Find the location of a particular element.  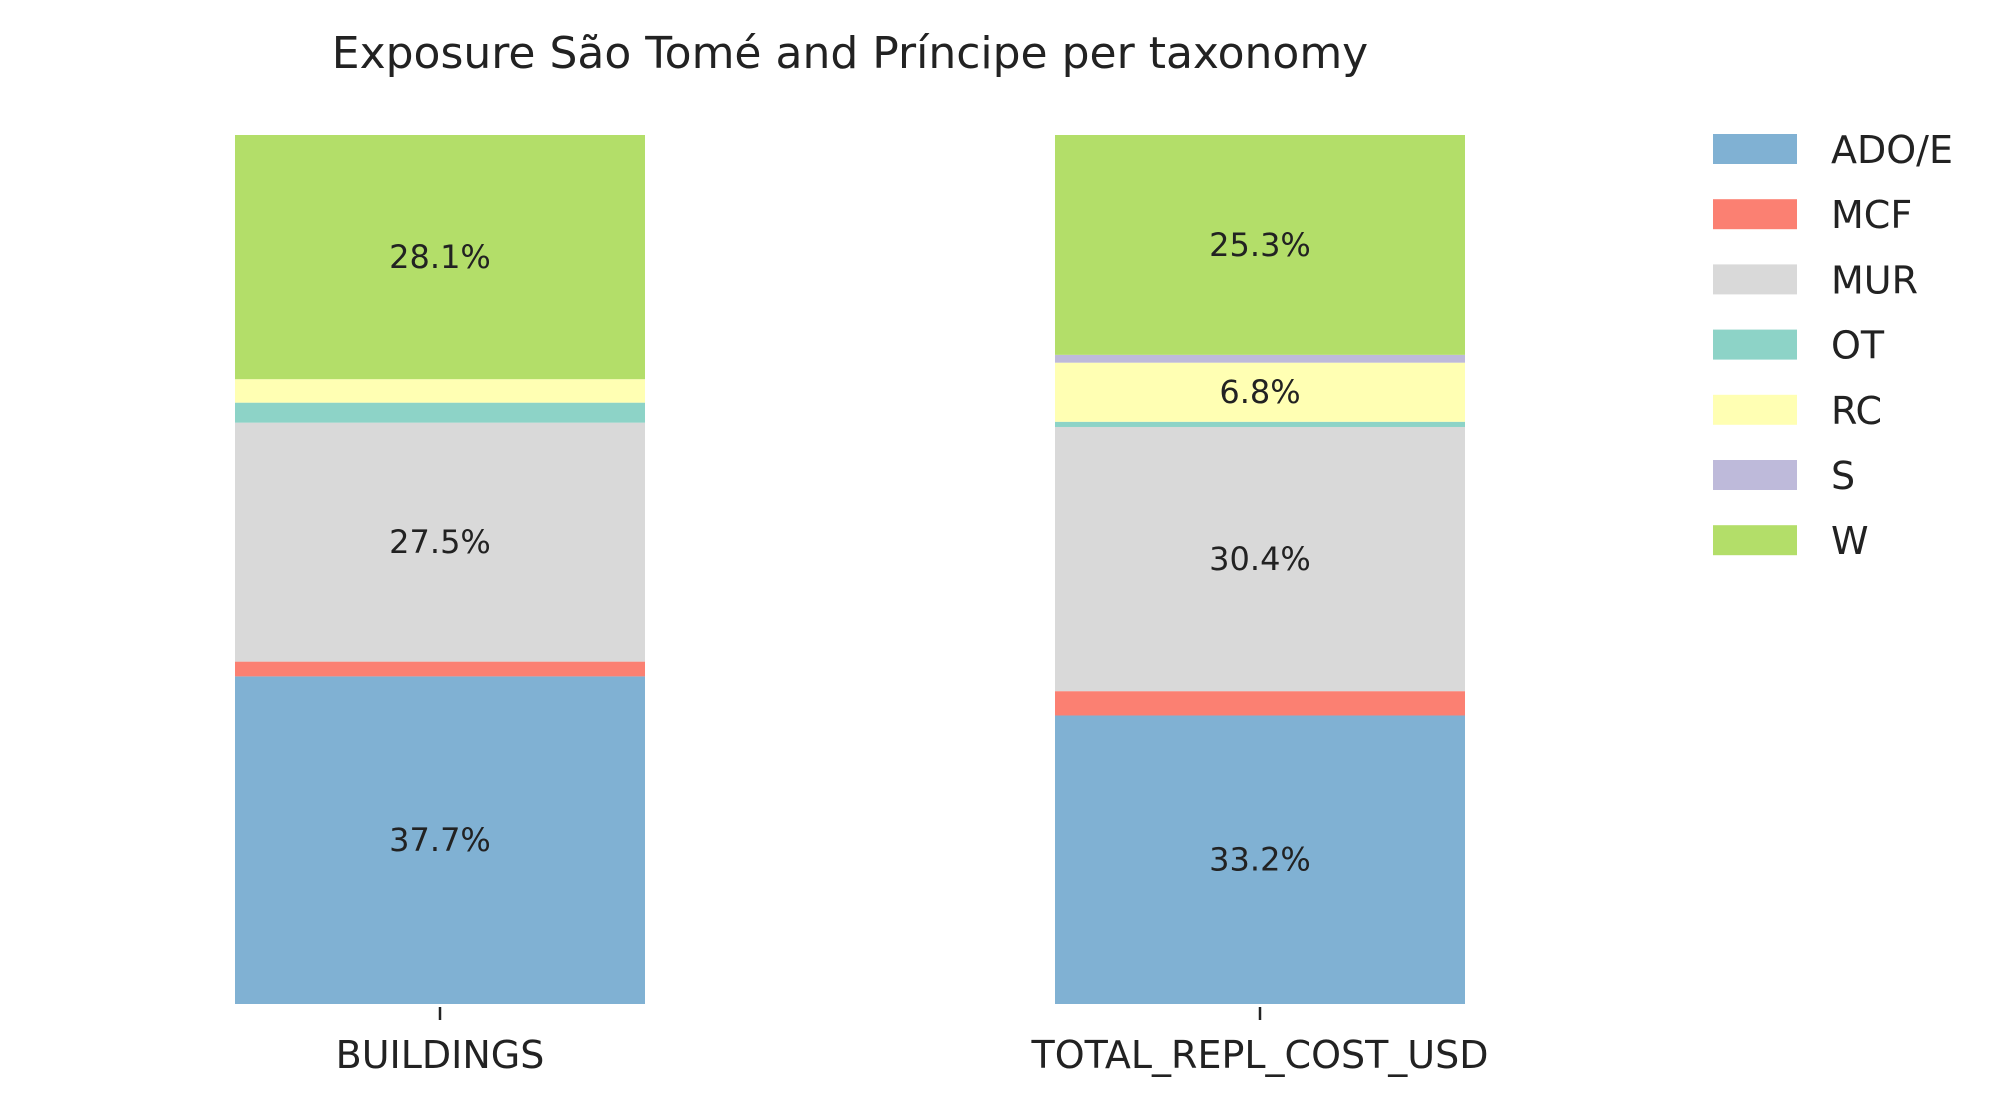

legend-label-ado-e: ADO/E is located at coordinates (1892, 150).